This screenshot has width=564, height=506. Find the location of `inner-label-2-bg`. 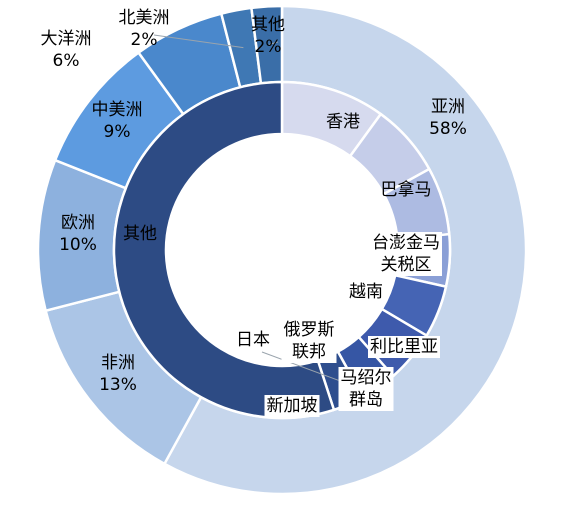

inner-label-2-bg is located at coordinates (406, 254).